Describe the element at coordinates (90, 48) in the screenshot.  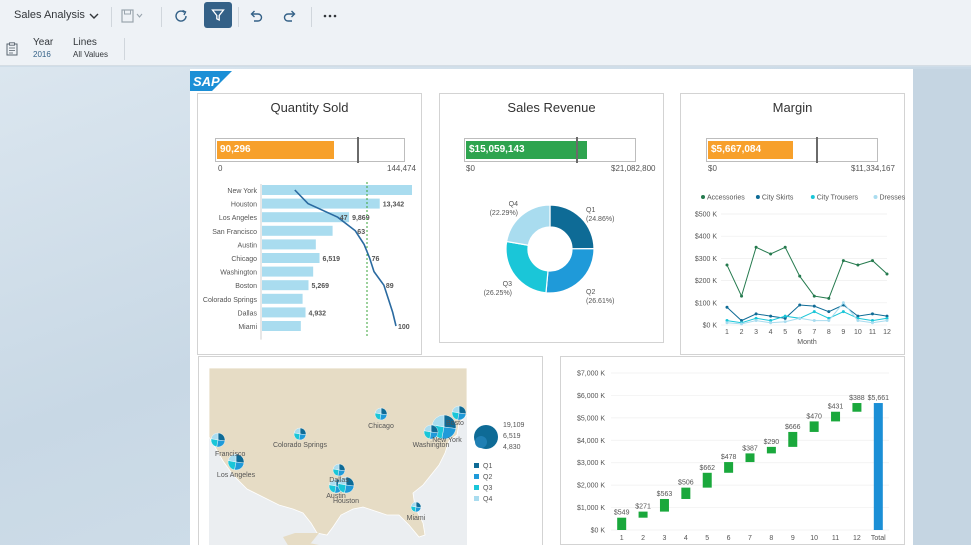
I see `filter-lines: Lines All Values` at that location.